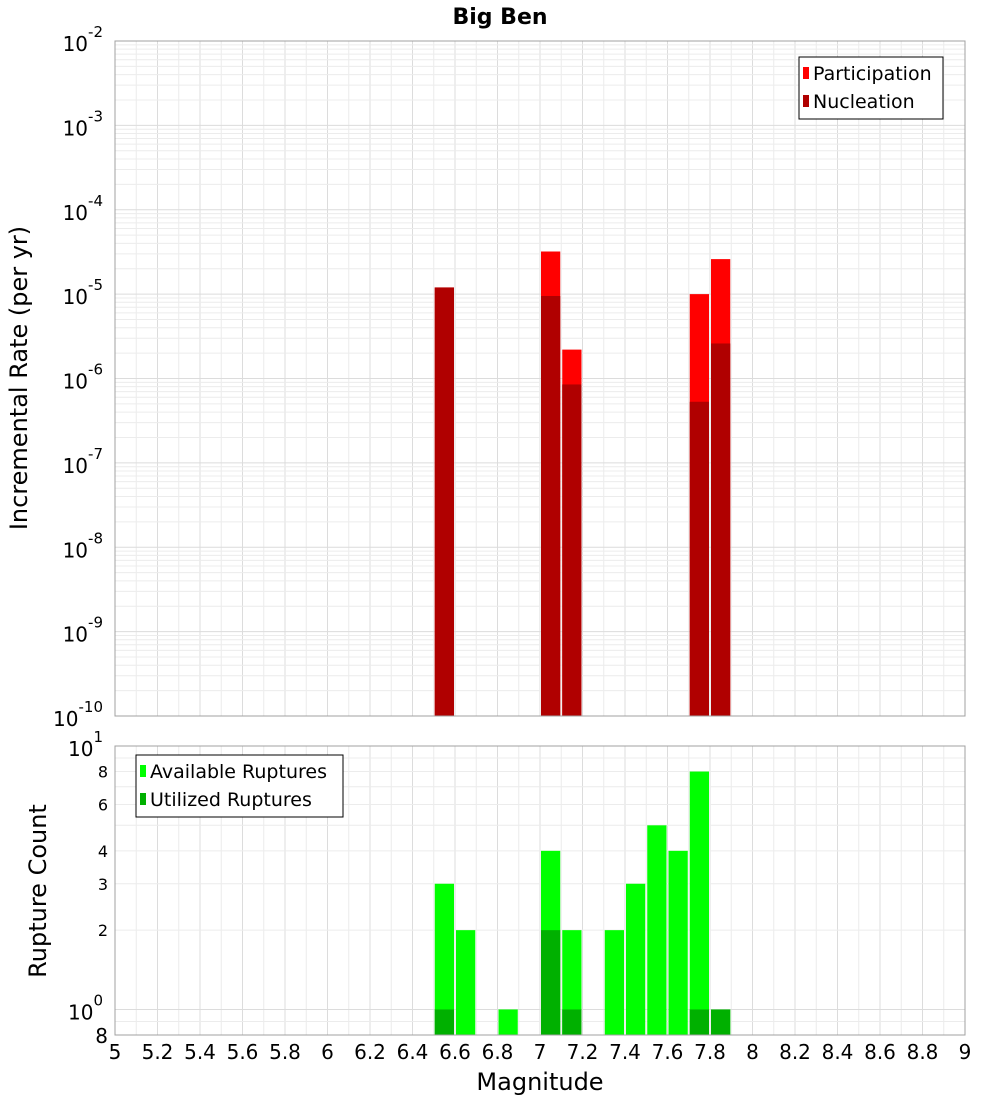 The height and width of the screenshot is (1100, 1000). What do you see at coordinates (95, 32) in the screenshot?
I see `y-tick-exponent: -2` at bounding box center [95, 32].